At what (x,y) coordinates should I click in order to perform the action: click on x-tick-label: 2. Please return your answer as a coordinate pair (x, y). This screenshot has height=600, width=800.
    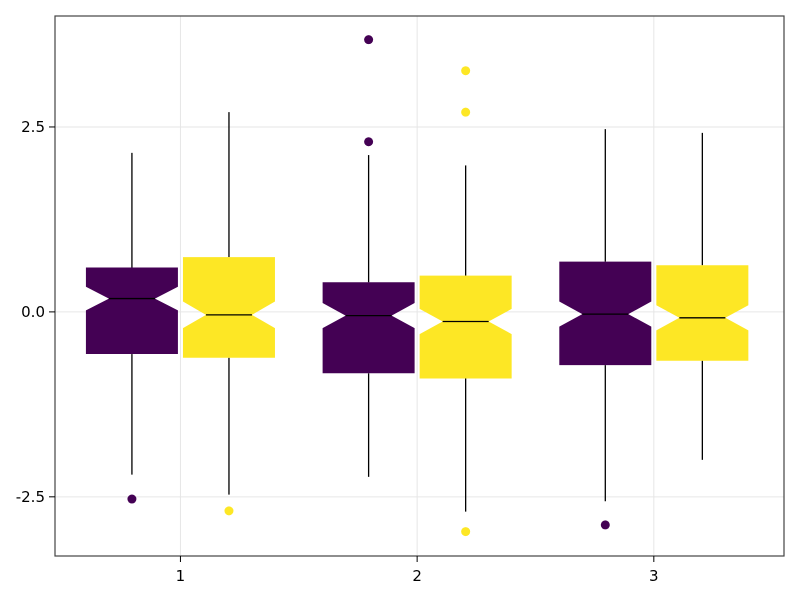
    Looking at the image, I should click on (417, 576).